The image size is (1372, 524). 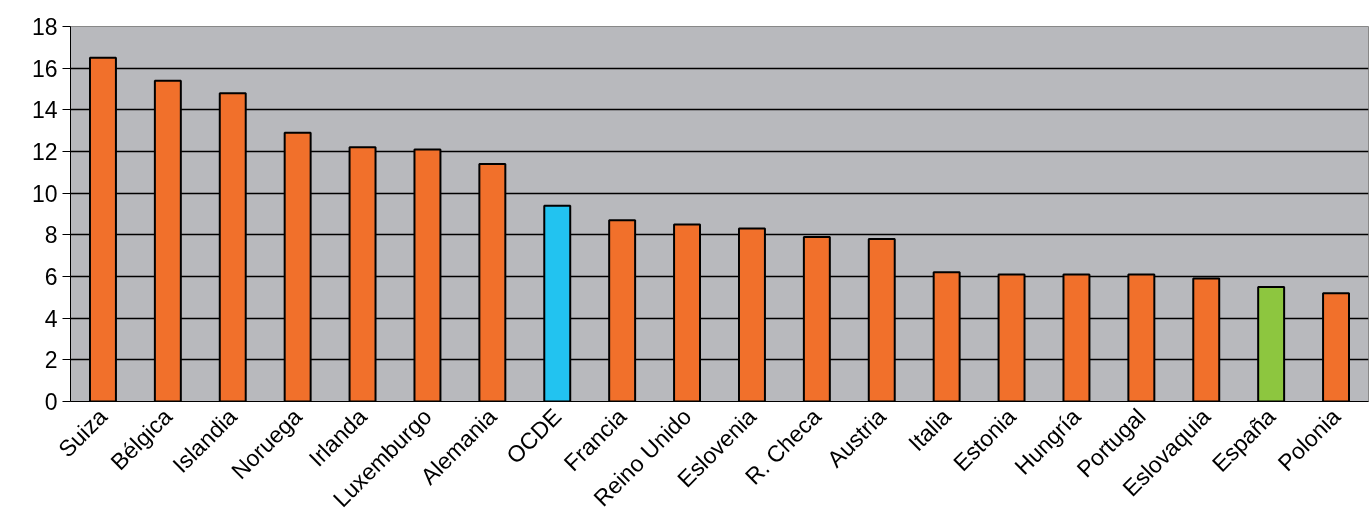 What do you see at coordinates (51, 402) in the screenshot?
I see `y-tick-label: 0` at bounding box center [51, 402].